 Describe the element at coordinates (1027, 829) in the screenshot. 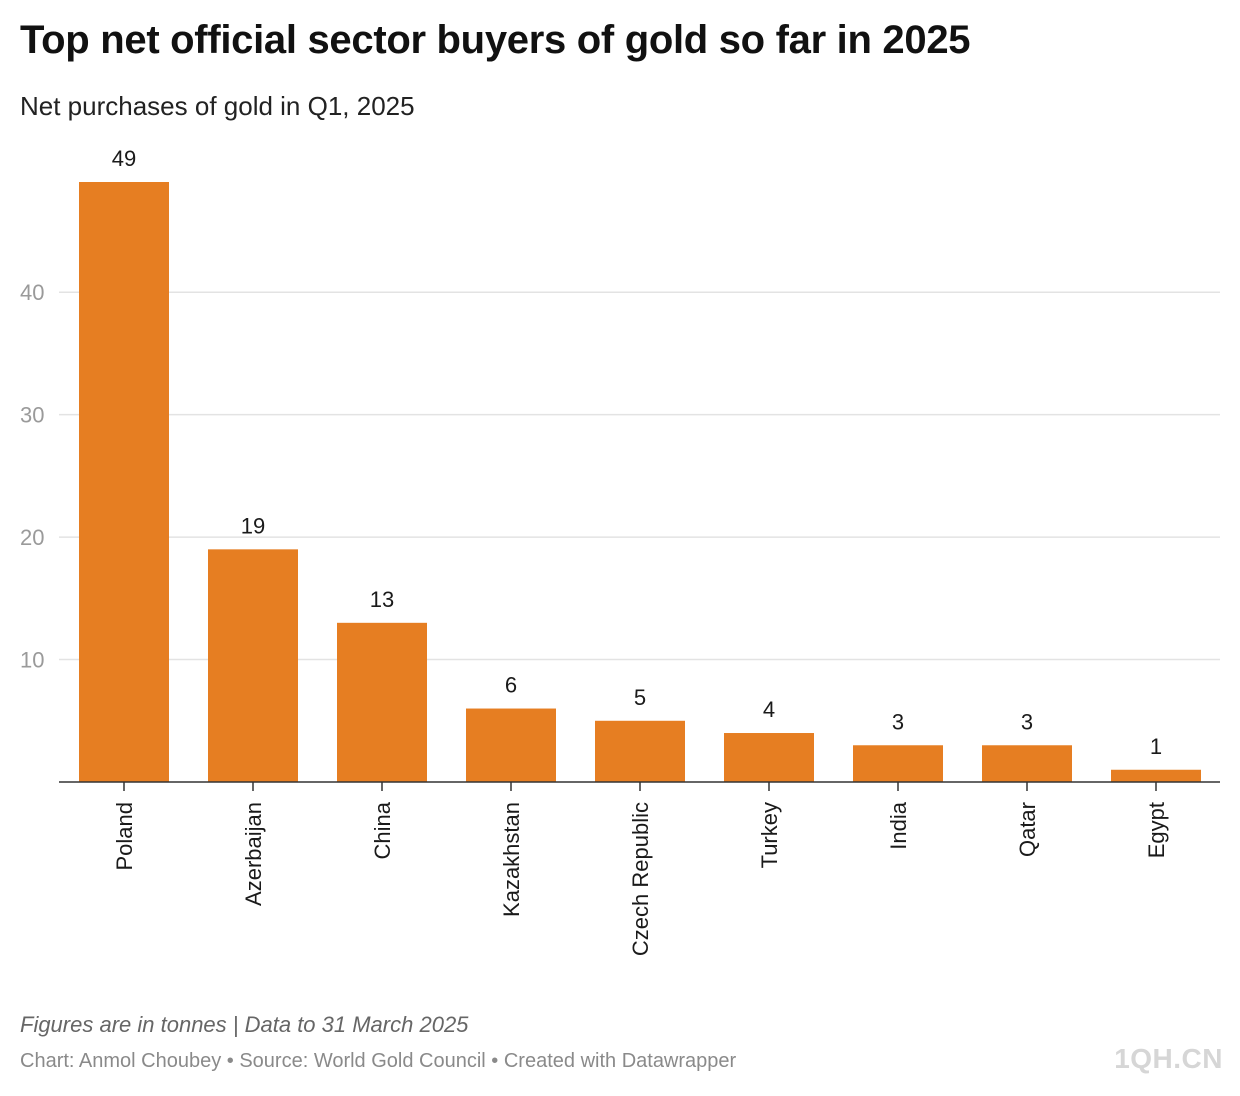

I see `category-label: Qatar` at that location.